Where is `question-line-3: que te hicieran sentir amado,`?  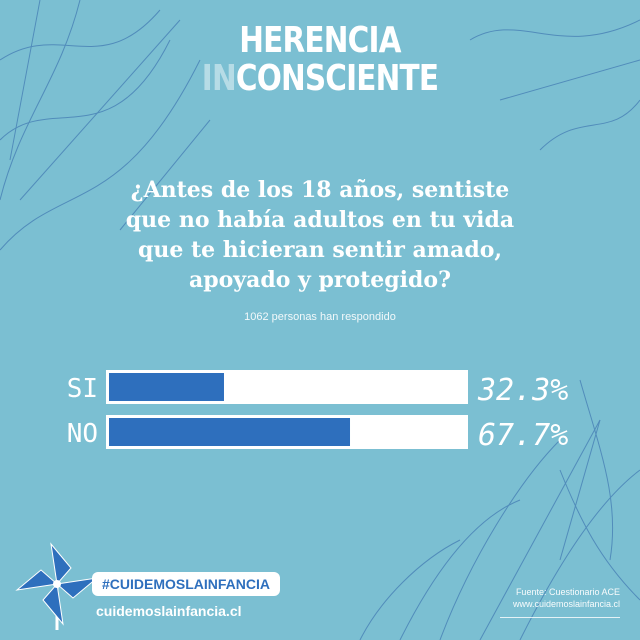
question-line-3: que te hicieran sentir amado, is located at coordinates (320, 250).